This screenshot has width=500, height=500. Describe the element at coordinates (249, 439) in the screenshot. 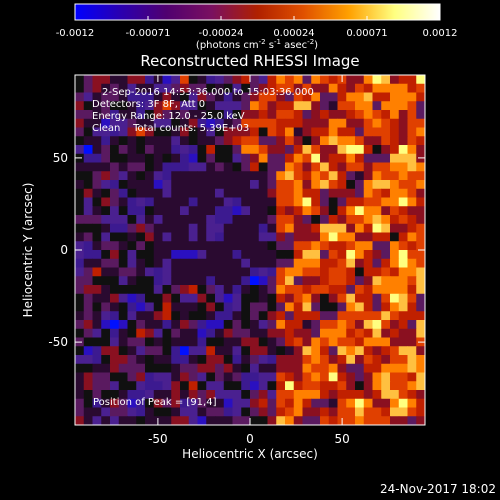

I see `x-tick-labels: -50 0 50` at that location.